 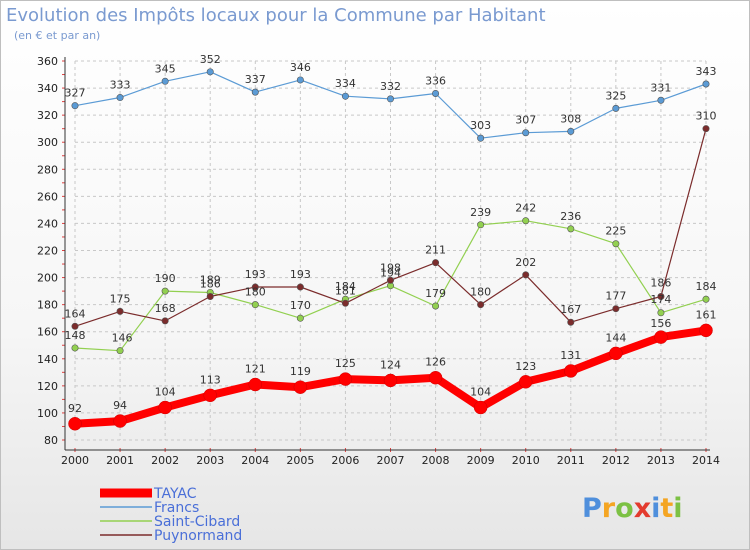 I want to click on data-label-tayac-2009: 104, so click(x=480, y=392).